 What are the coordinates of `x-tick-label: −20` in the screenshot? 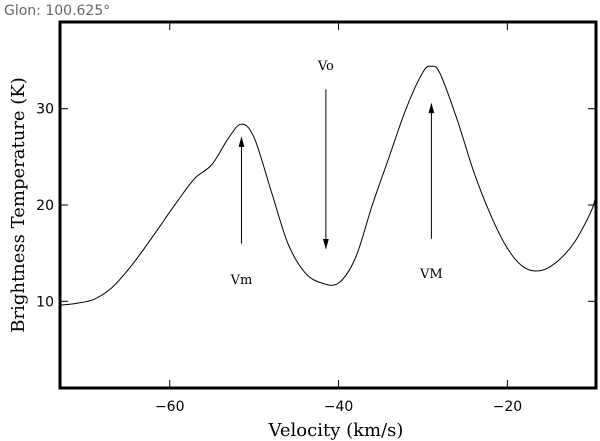 It's located at (508, 407).